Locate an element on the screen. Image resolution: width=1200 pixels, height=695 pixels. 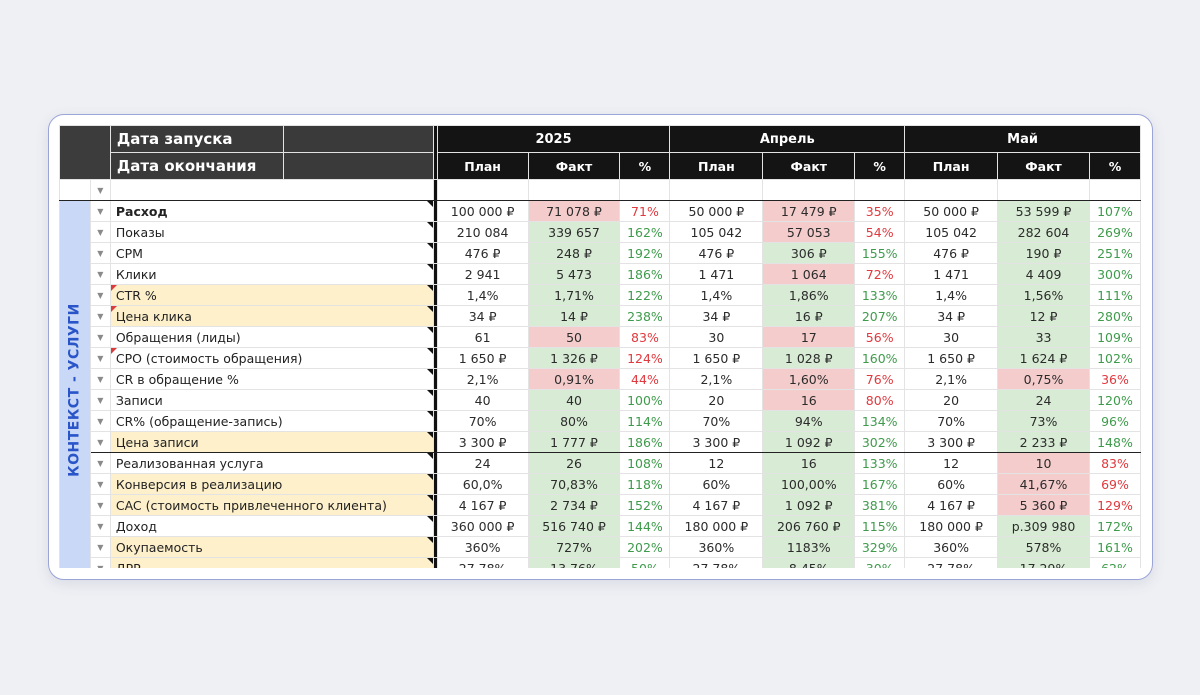
percent-cell: 44% is located at coordinates (645, 379).